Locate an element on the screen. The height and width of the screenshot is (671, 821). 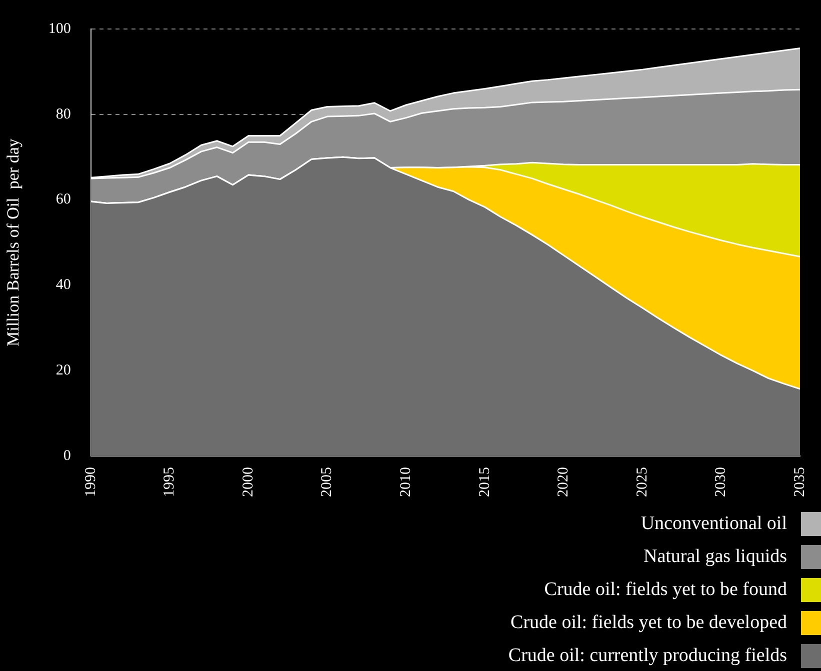
legend-label: Crude oil: currently producing fields is located at coordinates (647, 655).